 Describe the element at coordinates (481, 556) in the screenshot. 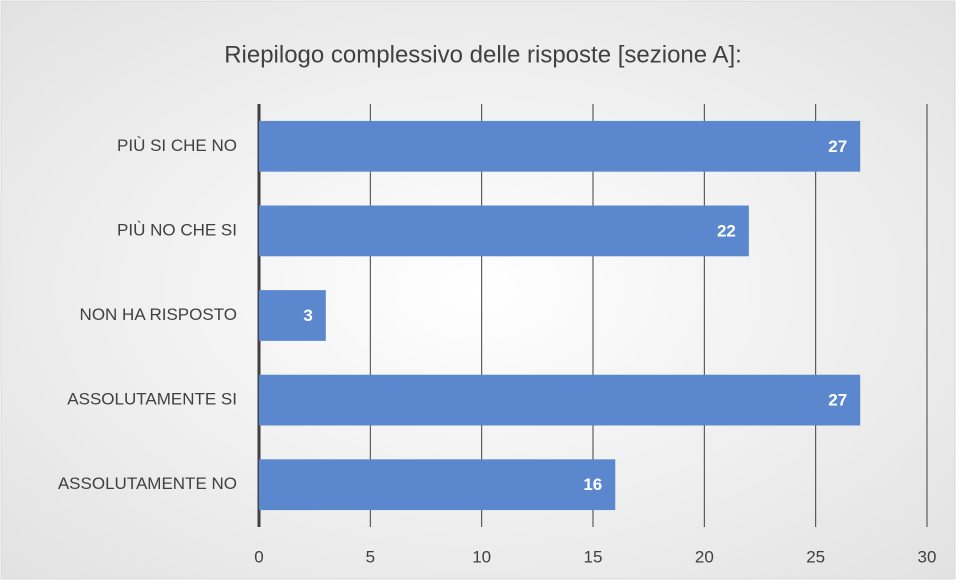

I see `x-tick-label: 10` at that location.